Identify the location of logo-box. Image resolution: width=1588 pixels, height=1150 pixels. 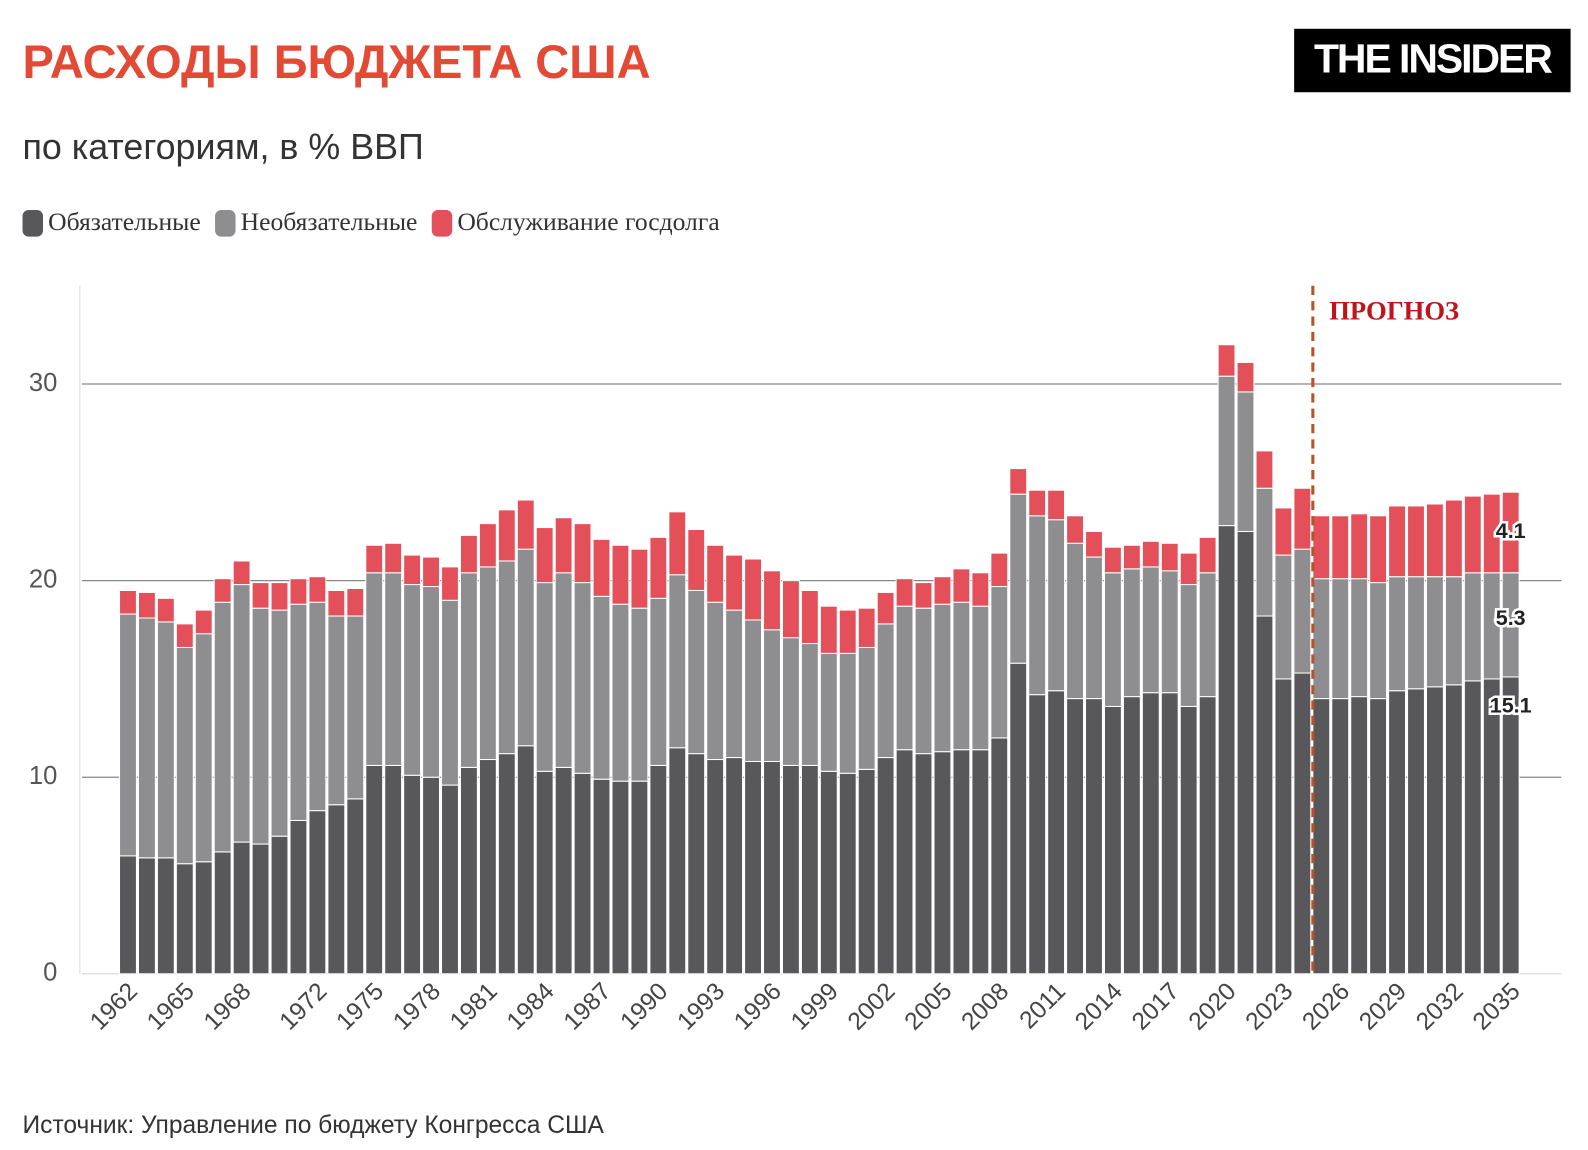
(1432, 60).